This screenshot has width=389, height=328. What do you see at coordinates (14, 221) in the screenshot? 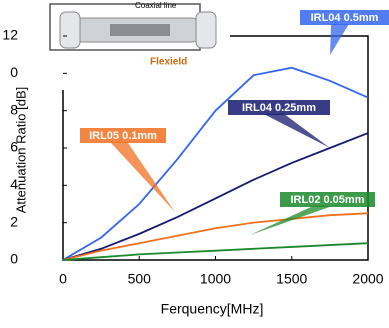
I see `y-tick-label: 2` at bounding box center [14, 221].